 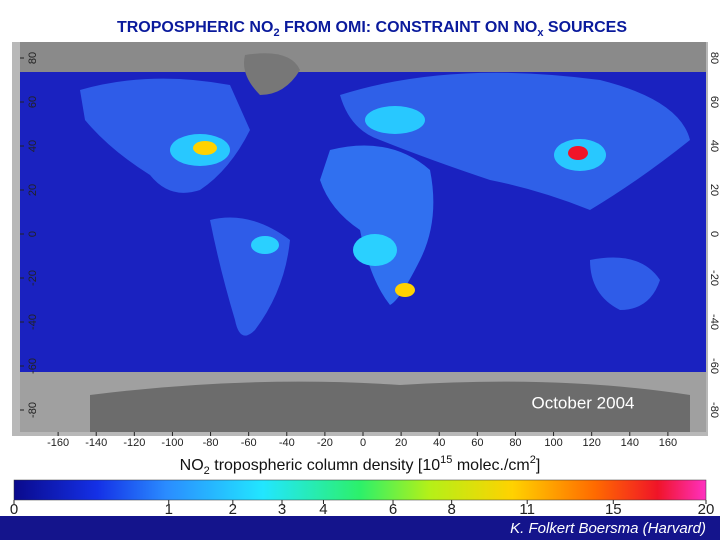 I want to click on lat-tick-label: -80, so click(x=33, y=410).